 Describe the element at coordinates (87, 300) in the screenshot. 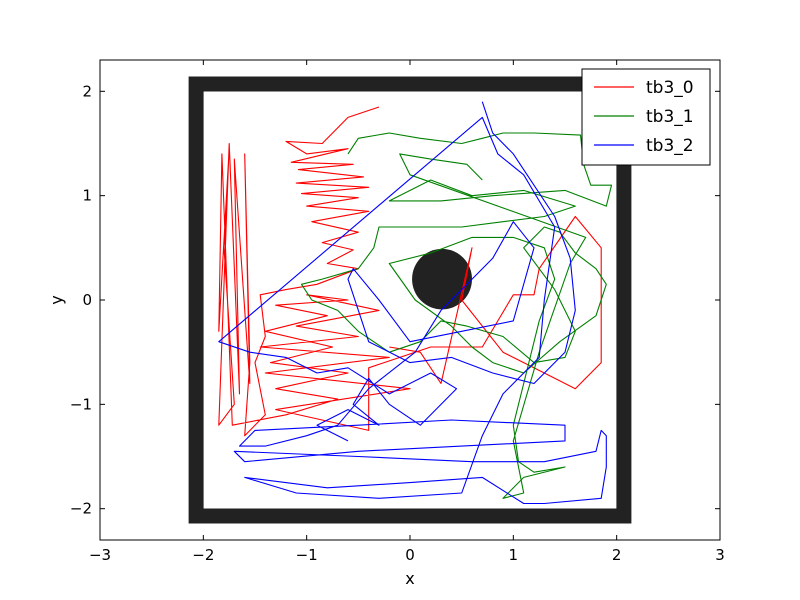

I see `y-tick-label: 0` at that location.